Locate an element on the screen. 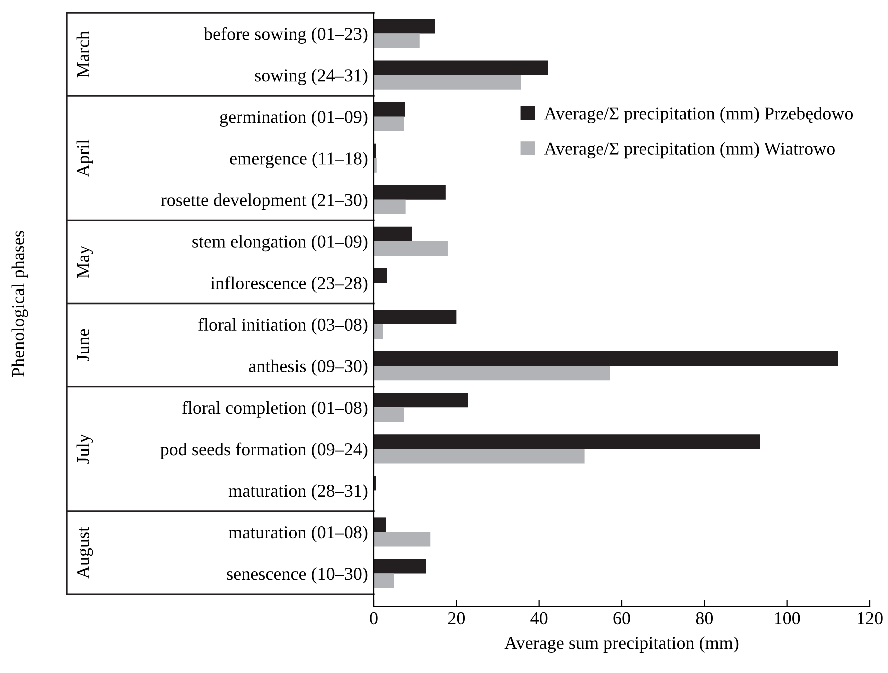 The height and width of the screenshot is (673, 888). y-tick-label: stem elongation (01–09) is located at coordinates (280, 243).